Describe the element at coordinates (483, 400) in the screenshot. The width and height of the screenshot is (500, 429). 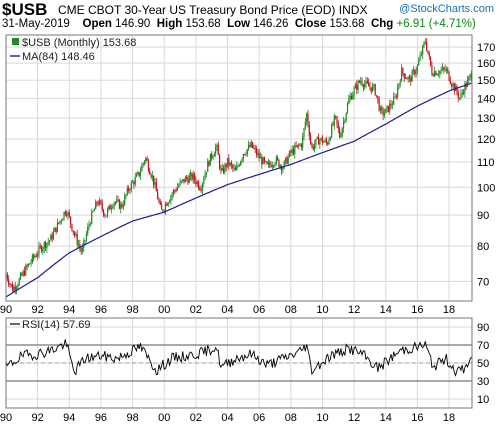
I see `rsi-tick-label: 10` at that location.